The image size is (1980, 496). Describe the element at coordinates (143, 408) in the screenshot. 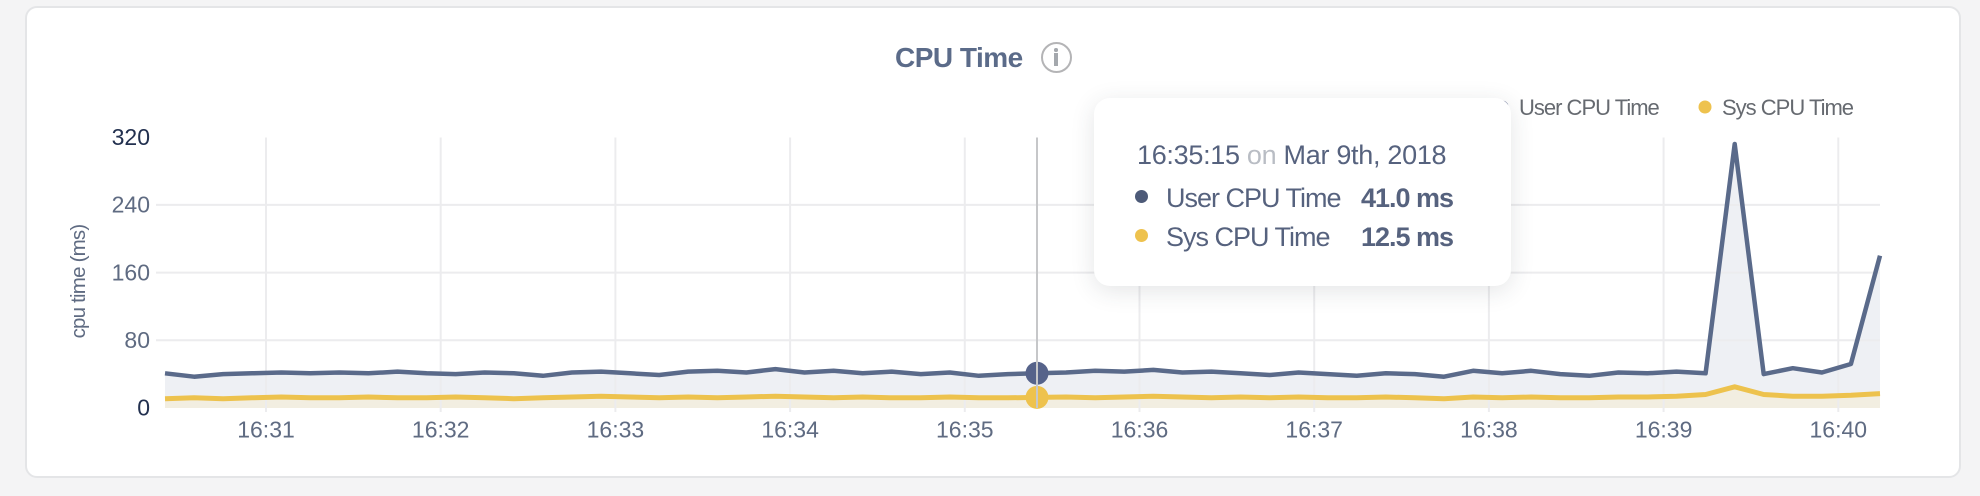

I see `svg-text: 0` at that location.